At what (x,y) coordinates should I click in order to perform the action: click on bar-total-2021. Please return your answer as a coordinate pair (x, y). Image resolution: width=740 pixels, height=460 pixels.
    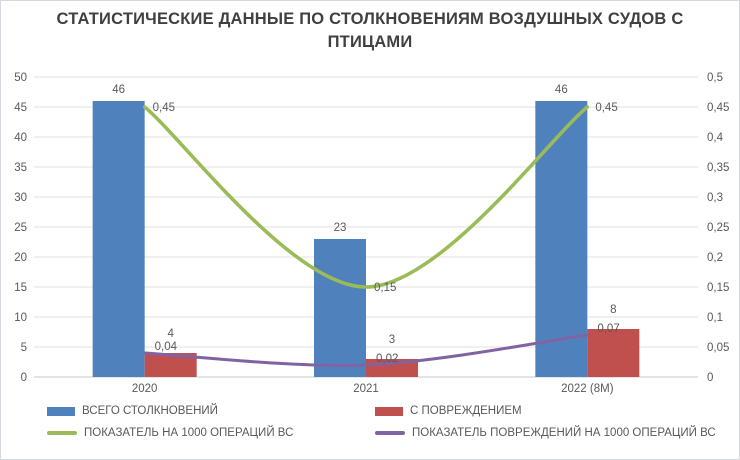
    Looking at the image, I should click on (340, 308).